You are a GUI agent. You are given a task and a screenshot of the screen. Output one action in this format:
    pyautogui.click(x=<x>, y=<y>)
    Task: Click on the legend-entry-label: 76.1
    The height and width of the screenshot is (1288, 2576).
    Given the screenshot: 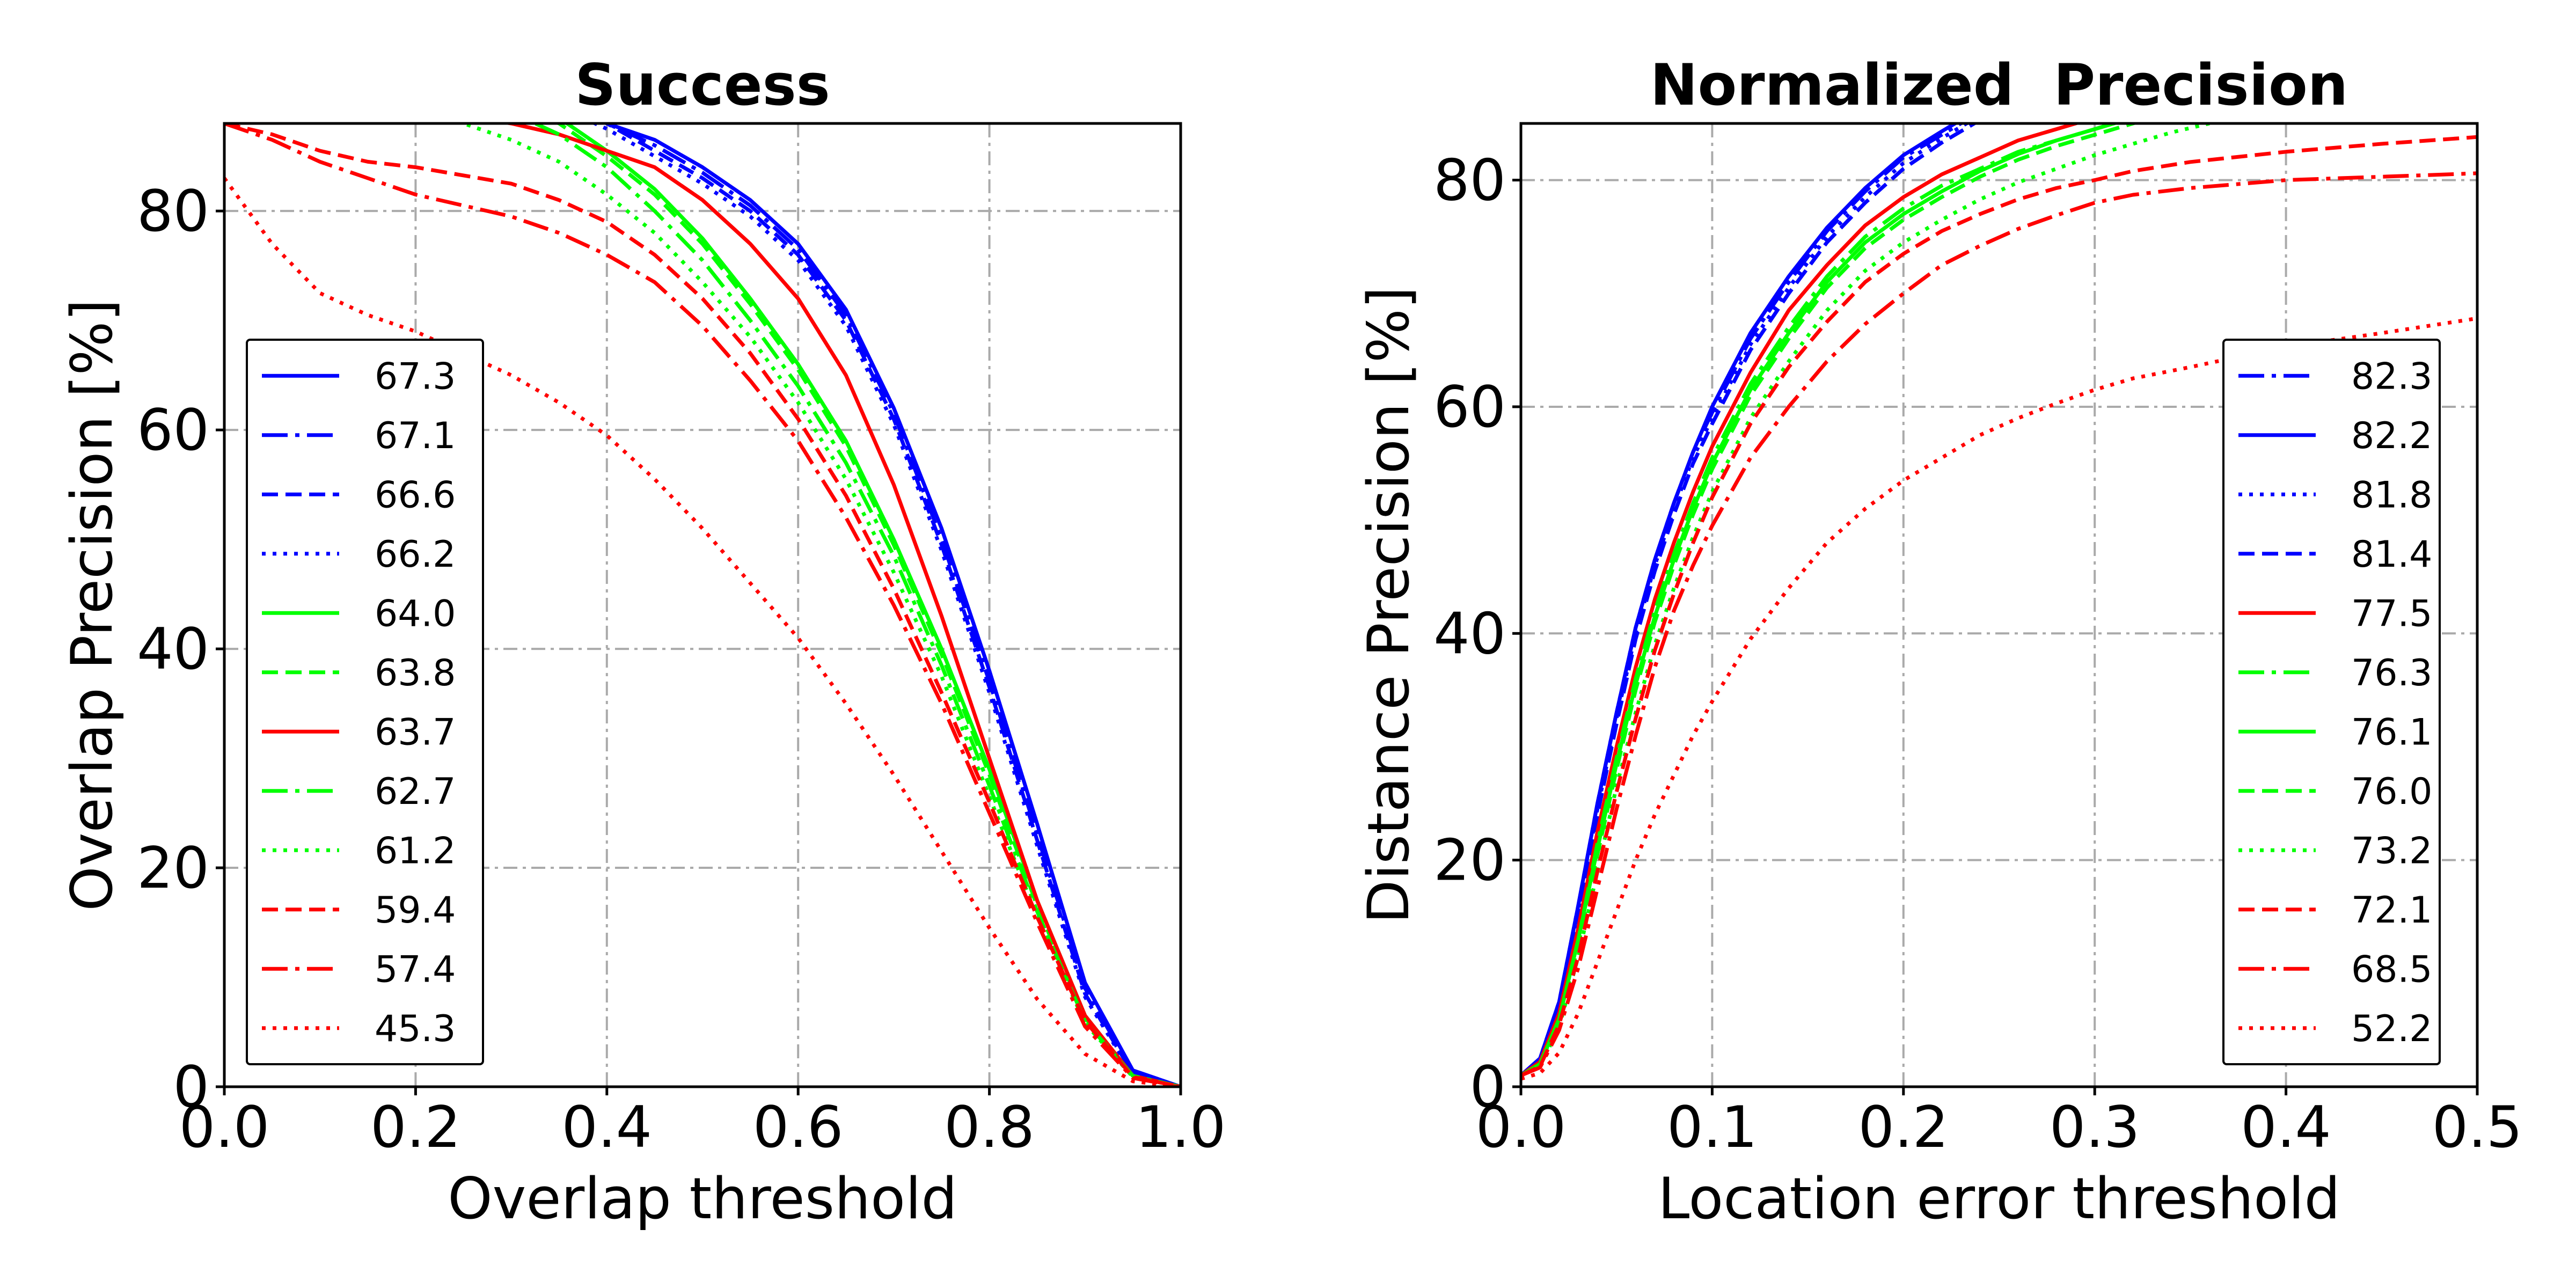 What is the action you would take?
    pyautogui.click(x=2391, y=732)
    